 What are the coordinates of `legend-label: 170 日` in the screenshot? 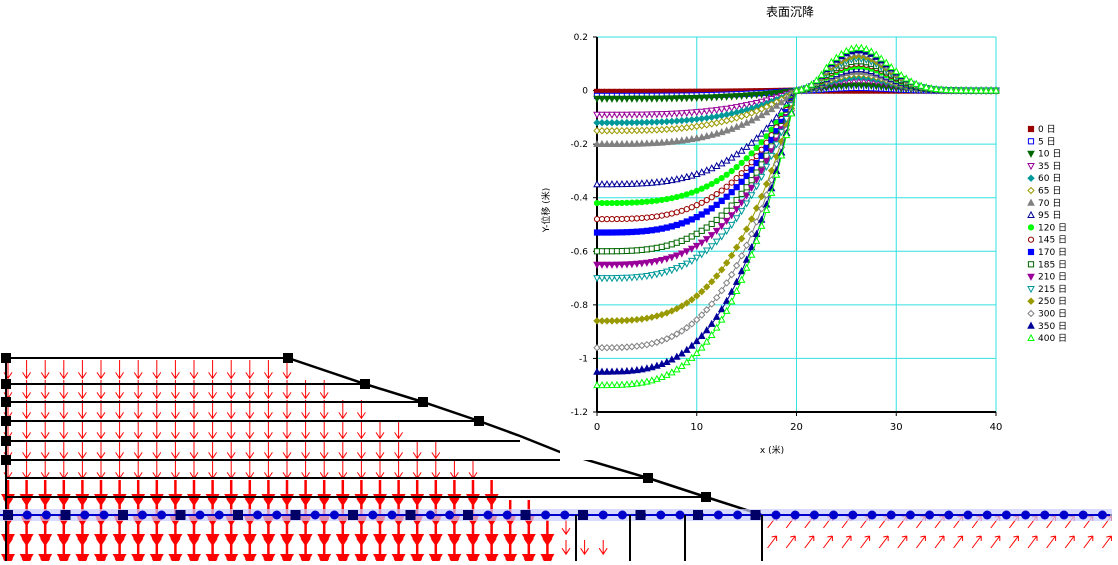 It's located at (1052, 252).